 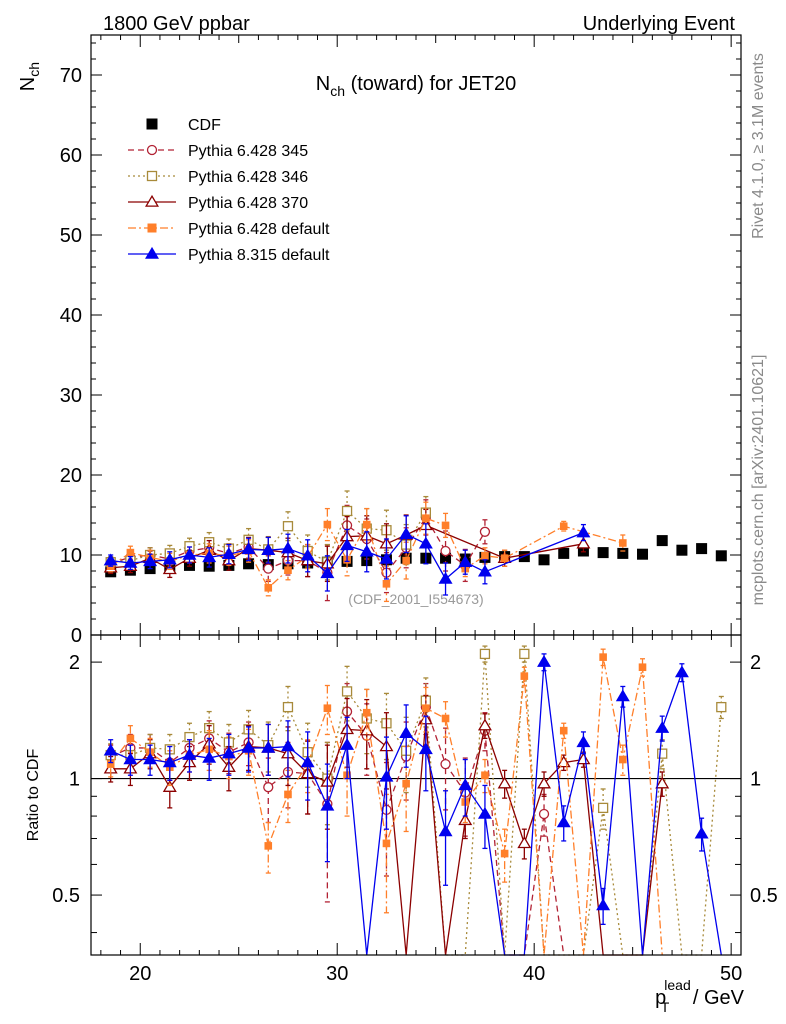 What do you see at coordinates (183, 125) in the screenshot?
I see `legend-item-cdf: CDF` at bounding box center [183, 125].